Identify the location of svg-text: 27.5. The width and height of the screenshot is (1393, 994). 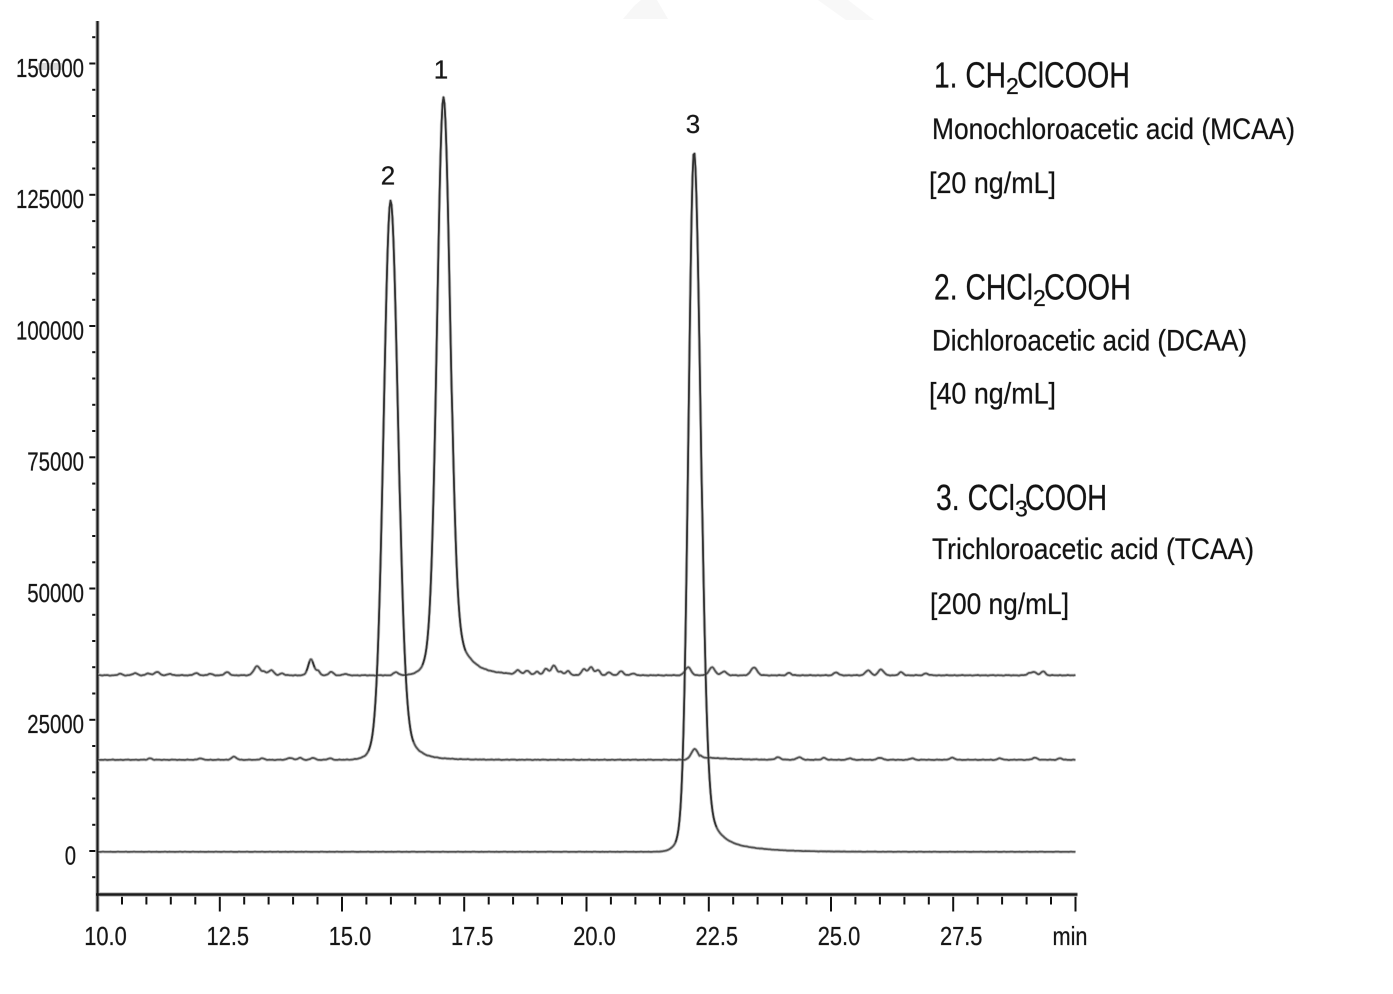
(961, 936).